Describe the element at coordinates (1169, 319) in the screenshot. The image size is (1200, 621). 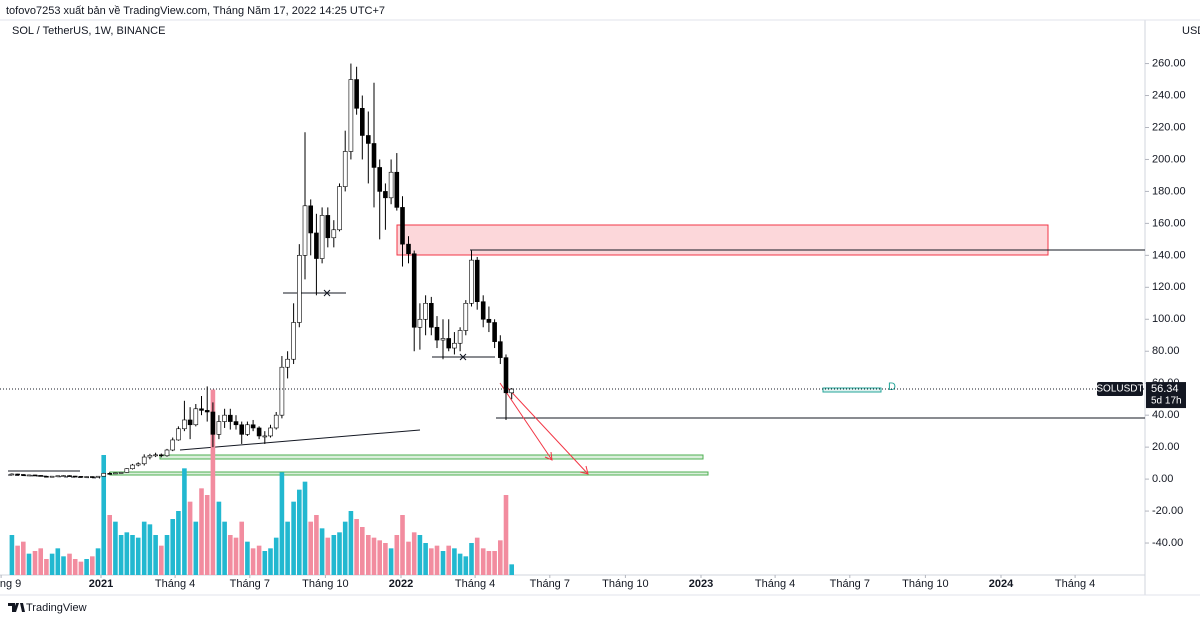
I see `y-tick-label: 100.00` at that location.